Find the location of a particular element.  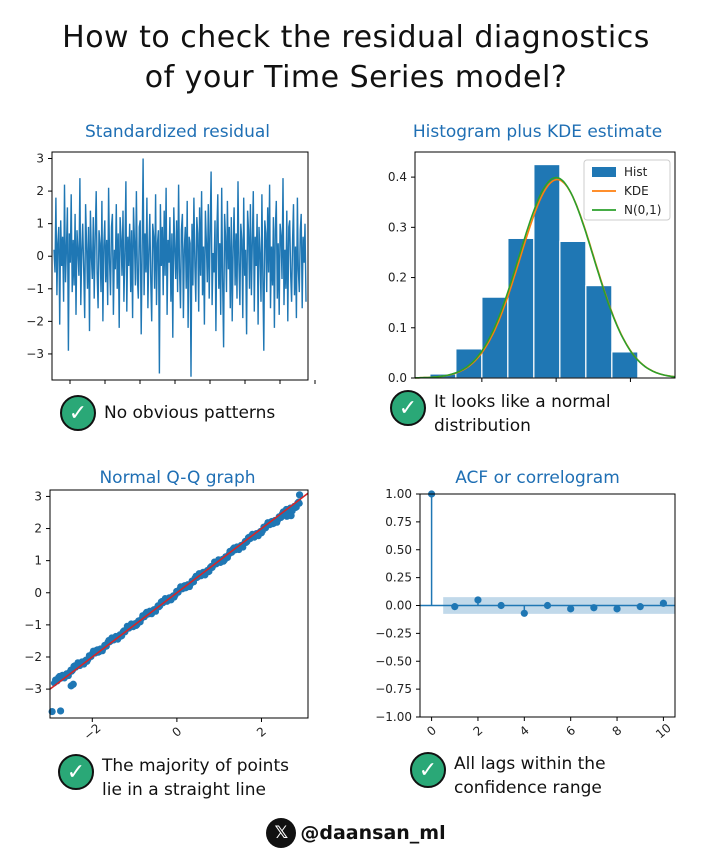

residual-series-line is located at coordinates (180, 267).